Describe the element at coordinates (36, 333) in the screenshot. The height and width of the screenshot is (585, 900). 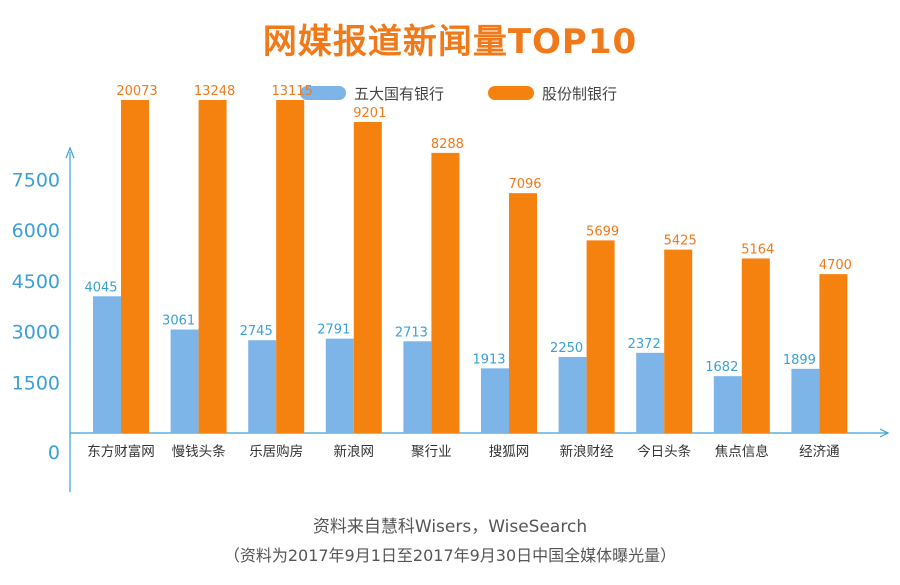
I see `y-tick-label: 3000` at that location.